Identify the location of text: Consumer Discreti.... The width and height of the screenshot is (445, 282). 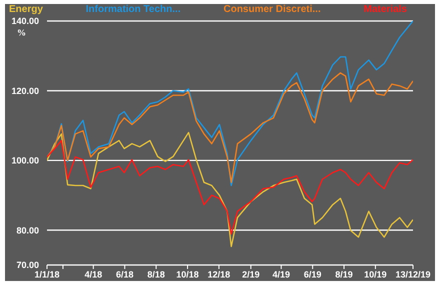
(272, 9).